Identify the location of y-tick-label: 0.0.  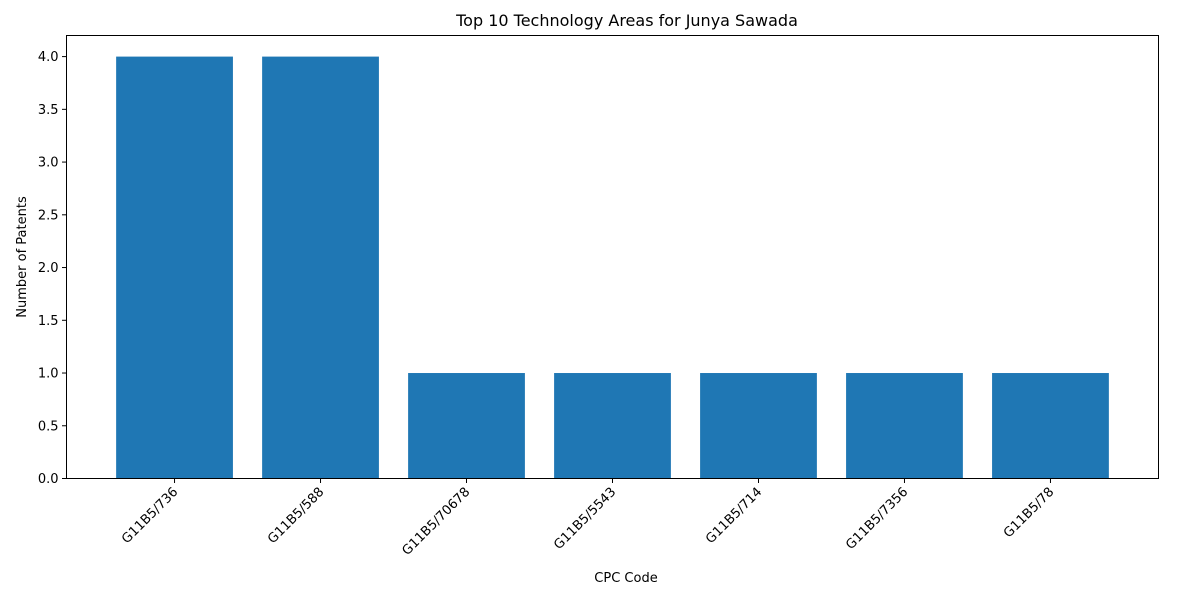
(48, 479).